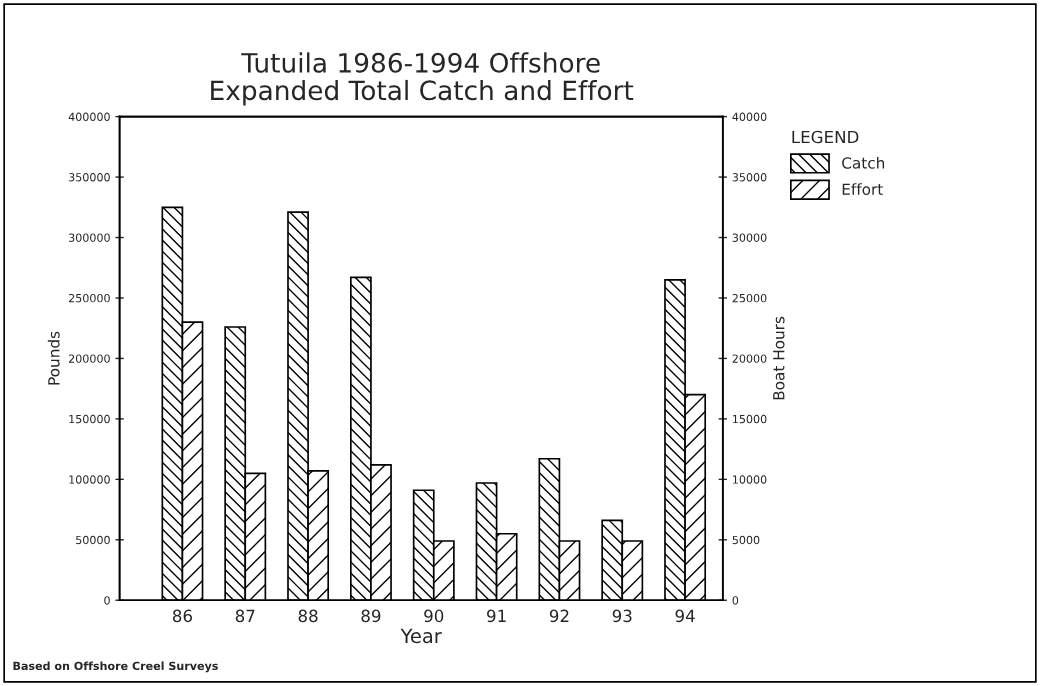  What do you see at coordinates (107, 600) in the screenshot?
I see `y-tick-label: 0` at bounding box center [107, 600].